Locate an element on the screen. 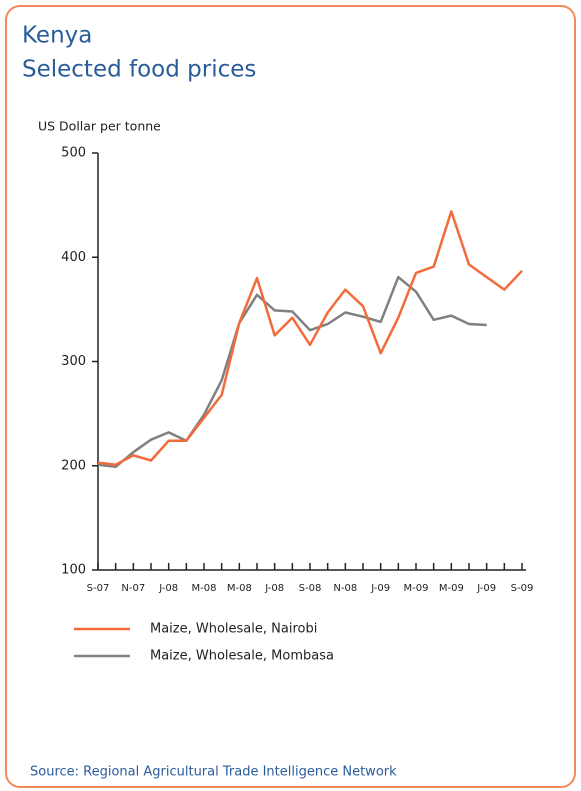 This screenshot has height=791, width=581. y-tick-label: 100 is located at coordinates (73, 570).